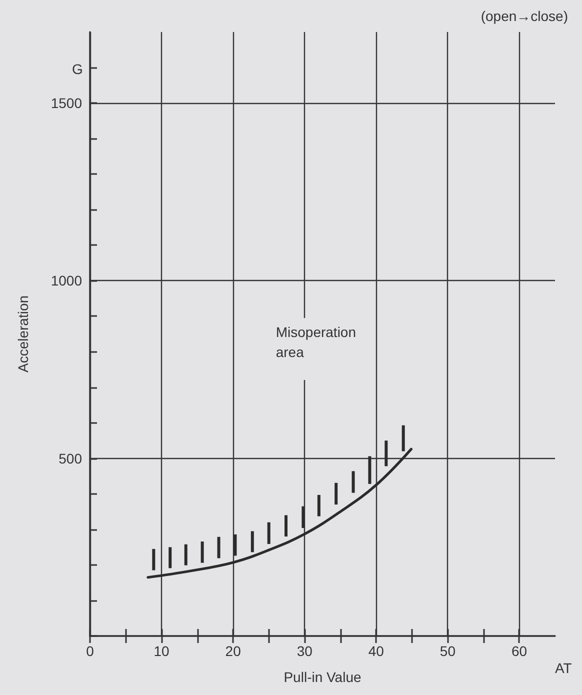 The image size is (582, 695). Describe the element at coordinates (90, 651) in the screenshot. I see `x-tick-label: 0` at that location.